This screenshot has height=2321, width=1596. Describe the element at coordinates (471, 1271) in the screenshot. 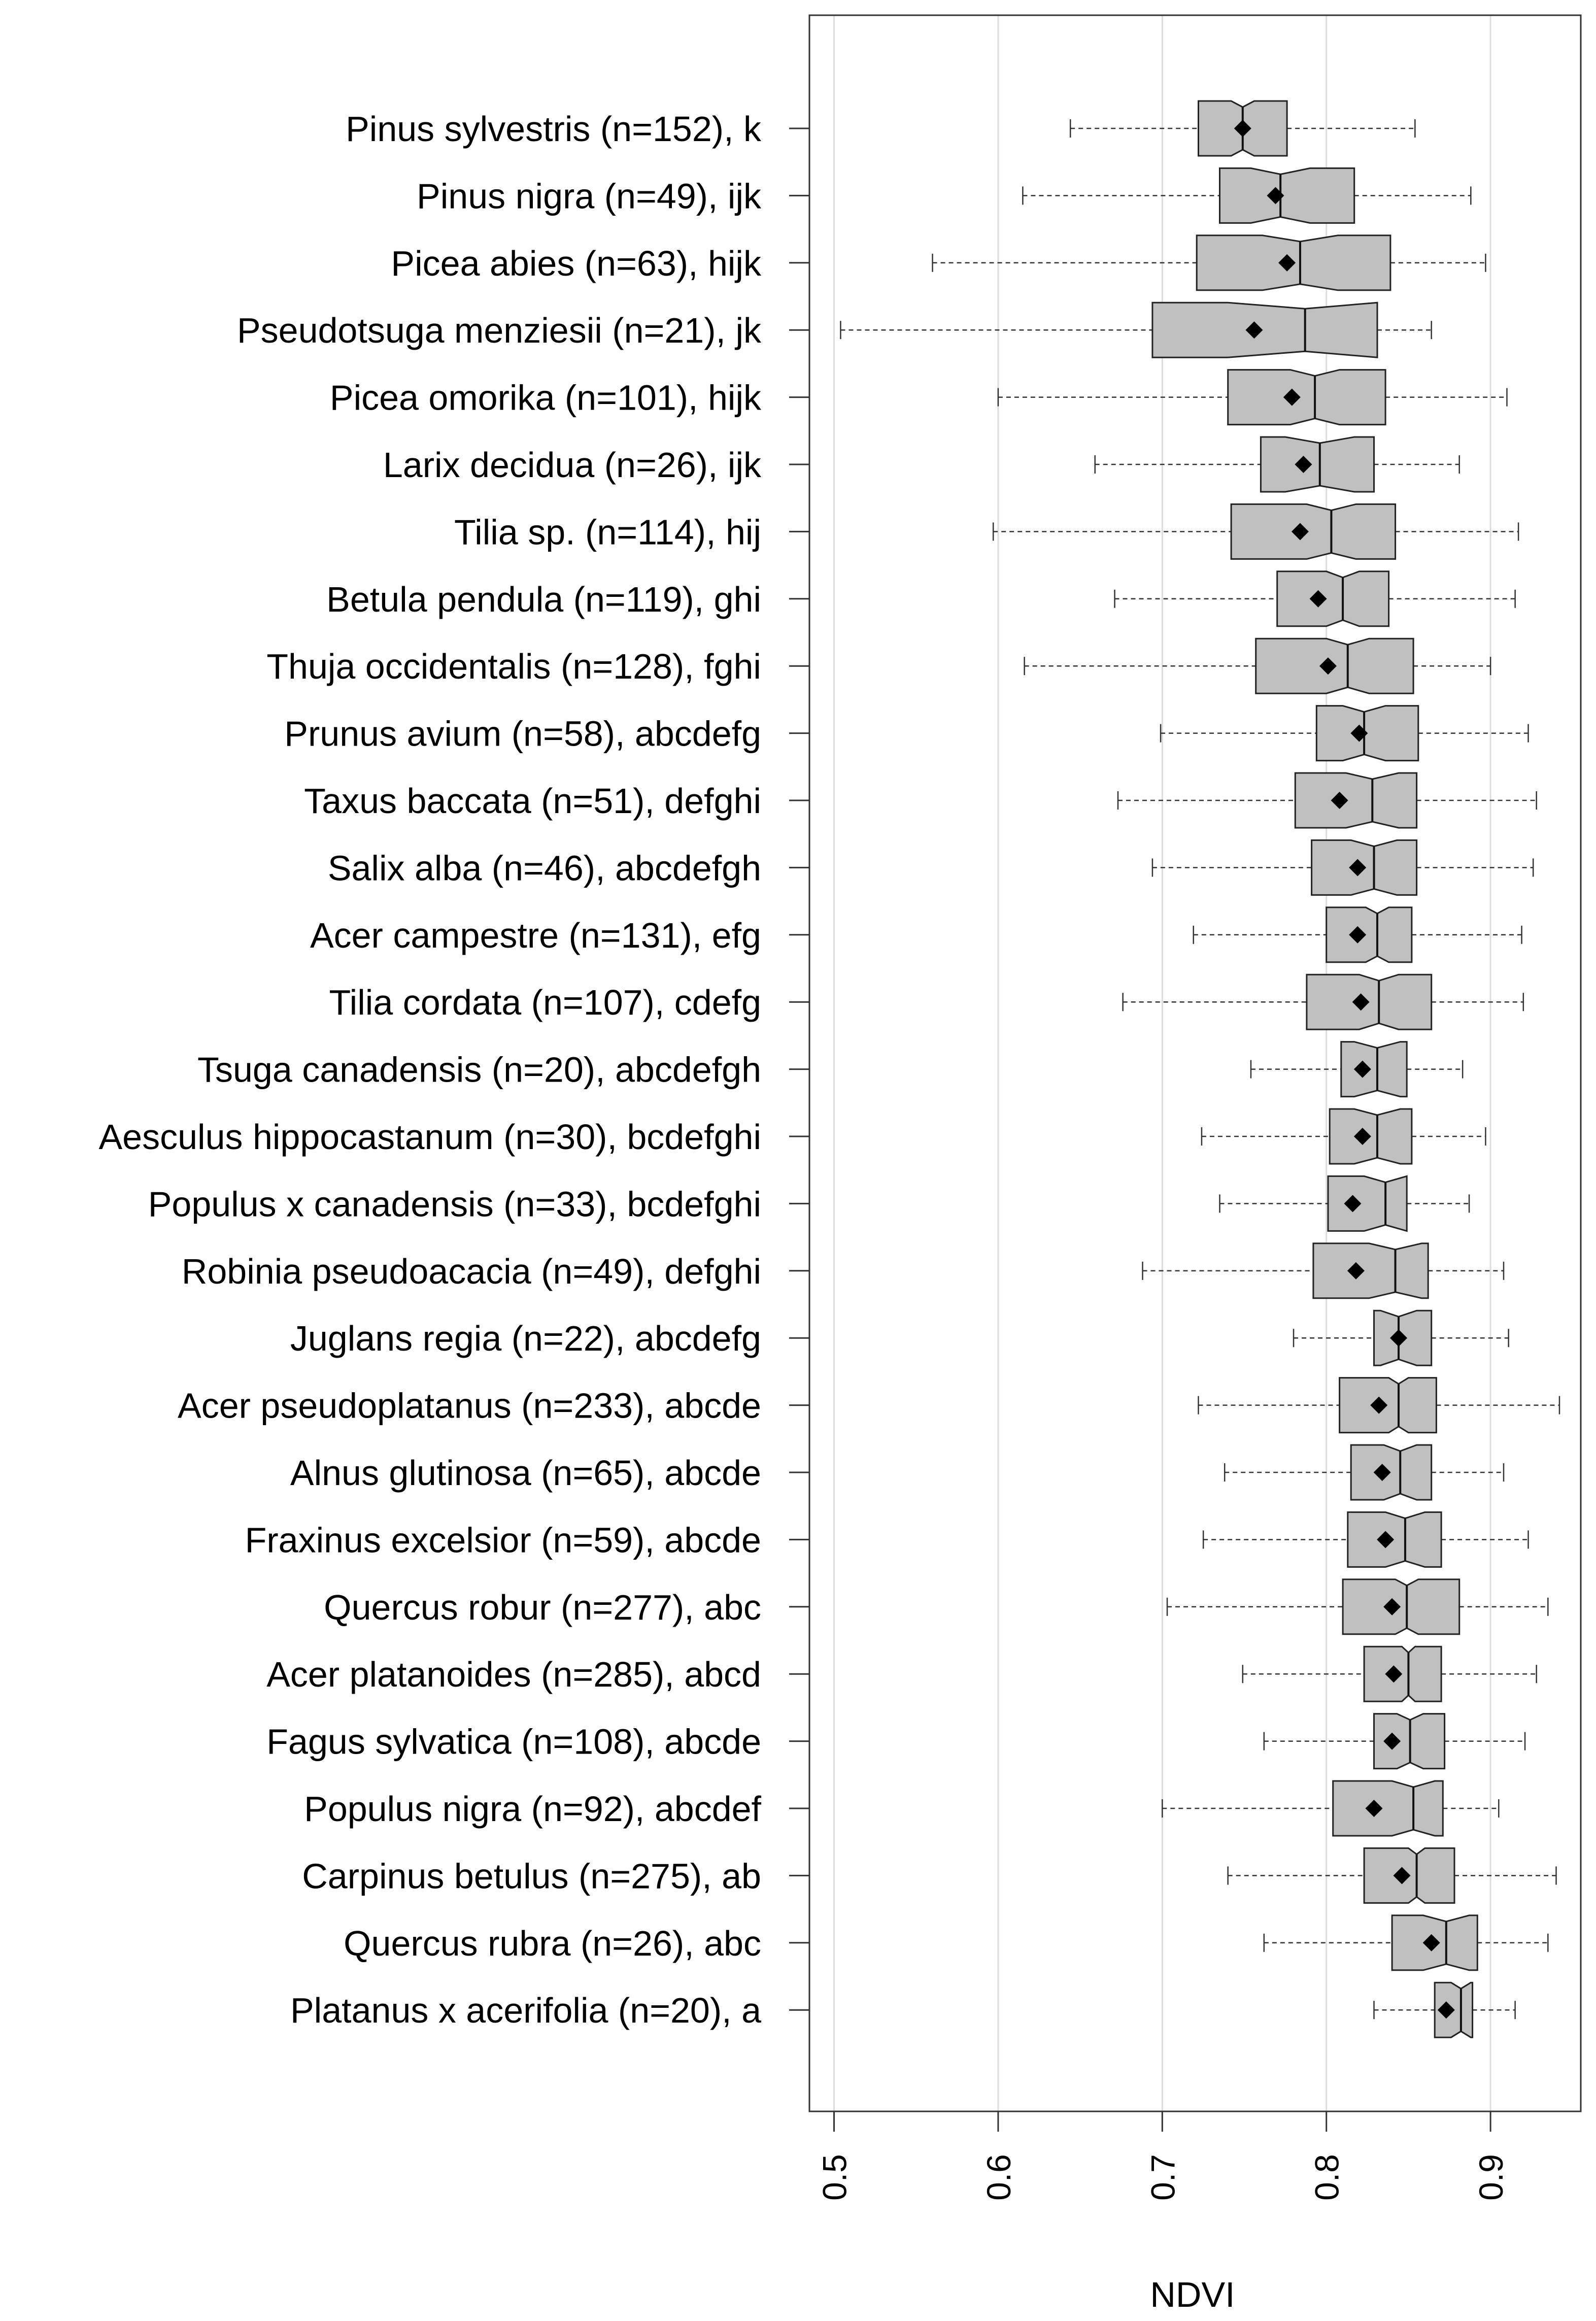

I see `category-label: Robinia pseudoacacia (n=49), defghi` at that location.